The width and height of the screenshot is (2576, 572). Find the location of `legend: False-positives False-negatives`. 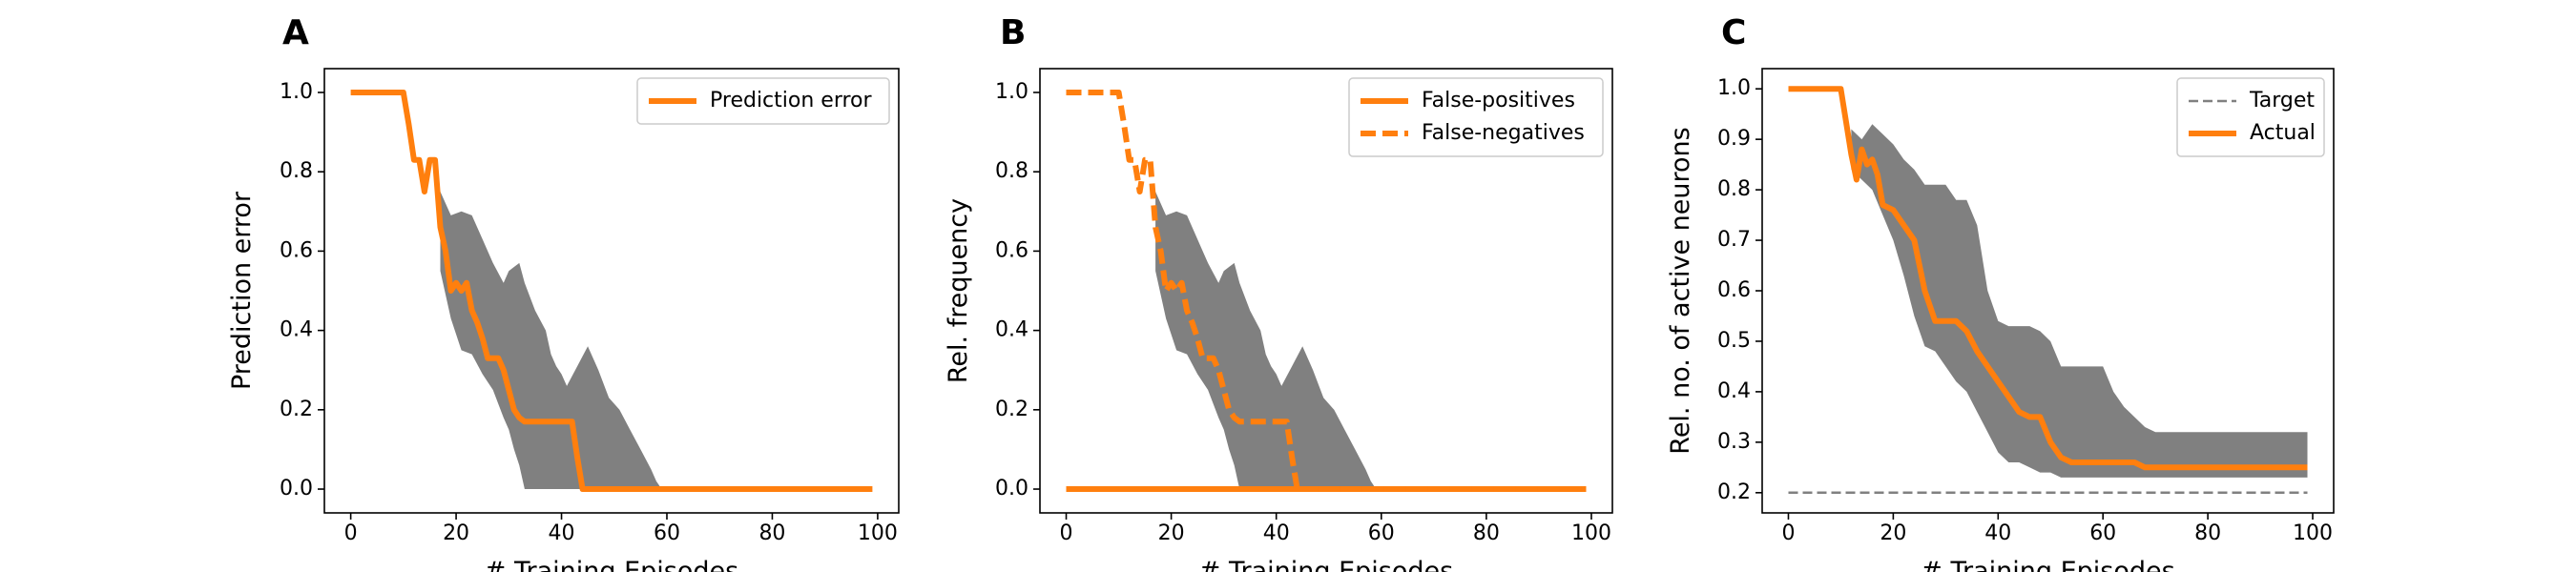

legend: False-positives False-negatives is located at coordinates (1476, 117).